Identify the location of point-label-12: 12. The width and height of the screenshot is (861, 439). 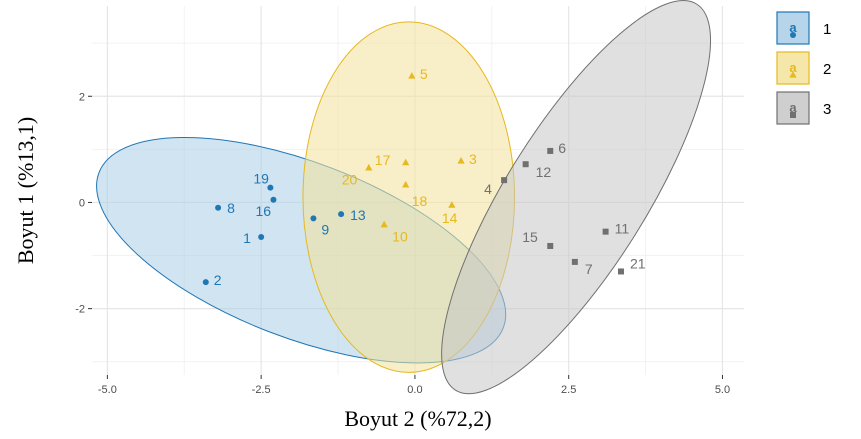
(544, 172).